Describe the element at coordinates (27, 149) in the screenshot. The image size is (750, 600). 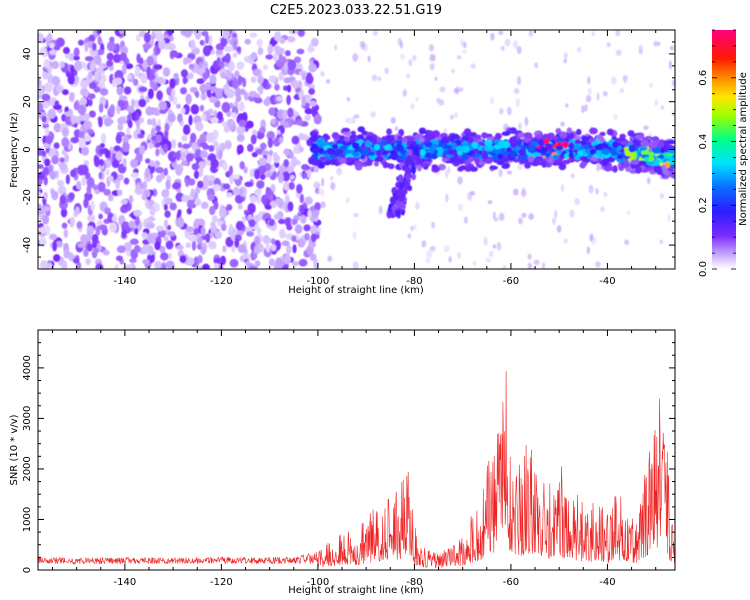
I see `y-tick-label: 0` at that location.